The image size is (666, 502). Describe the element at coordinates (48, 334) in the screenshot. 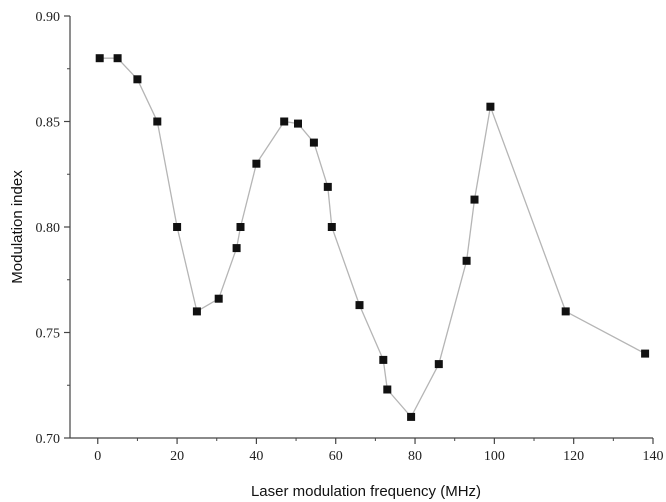

I see `y-tick-label: 0.75` at that location.